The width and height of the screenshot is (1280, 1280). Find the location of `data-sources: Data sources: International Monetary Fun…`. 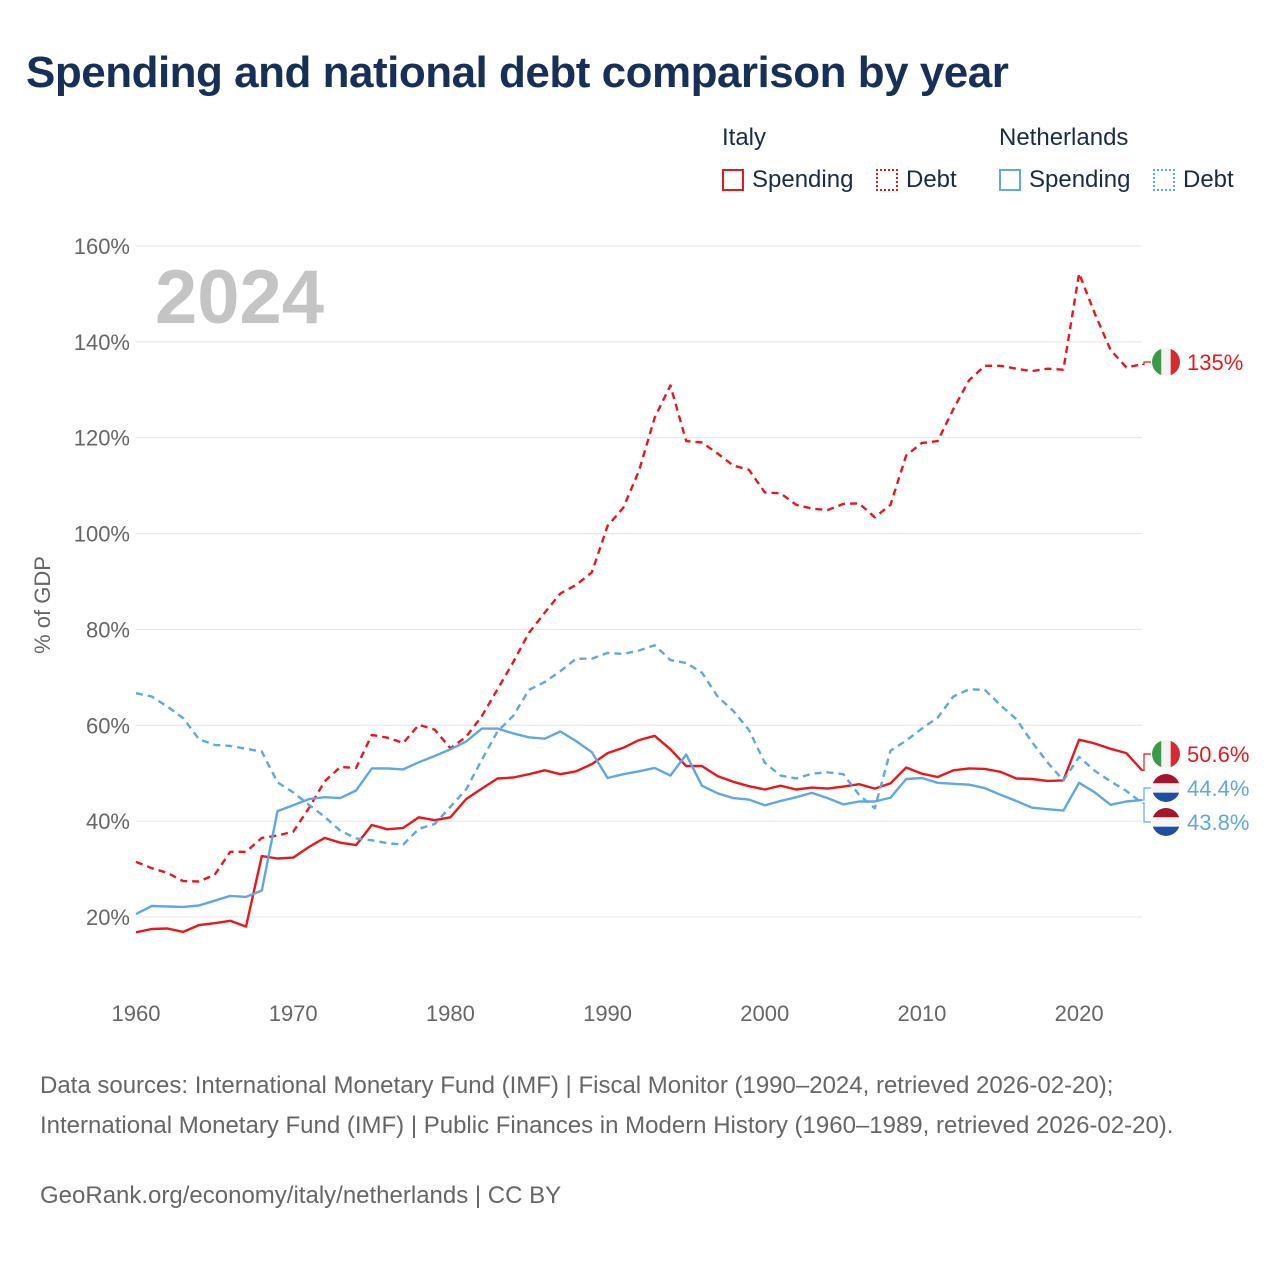

data-sources: Data sources: International Monetary Fun… is located at coordinates (607, 1105).